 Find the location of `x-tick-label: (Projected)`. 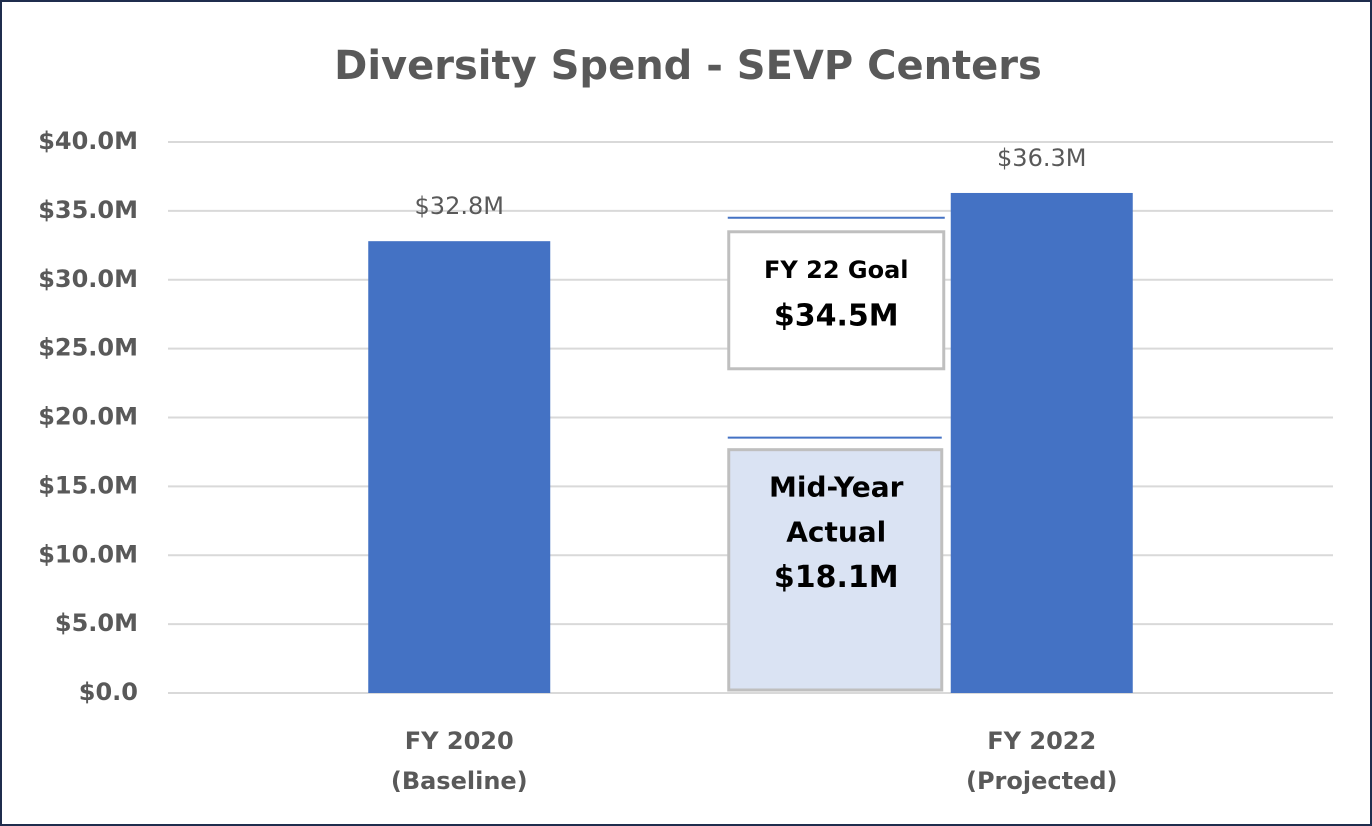

x-tick-label: (Projected) is located at coordinates (1042, 781).